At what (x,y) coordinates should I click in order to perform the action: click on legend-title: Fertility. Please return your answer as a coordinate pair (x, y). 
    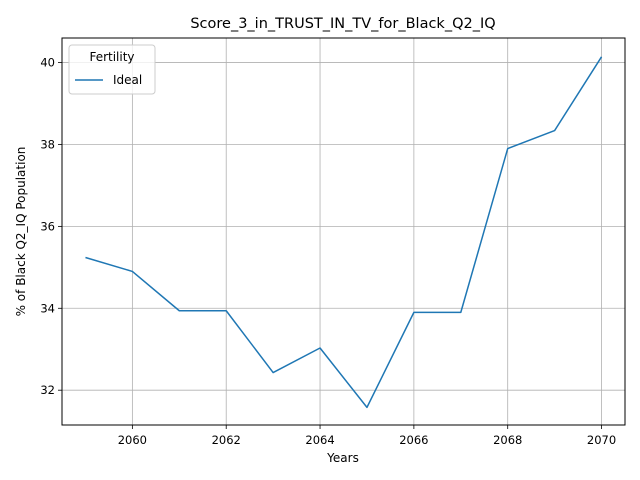
    Looking at the image, I should click on (111, 57).